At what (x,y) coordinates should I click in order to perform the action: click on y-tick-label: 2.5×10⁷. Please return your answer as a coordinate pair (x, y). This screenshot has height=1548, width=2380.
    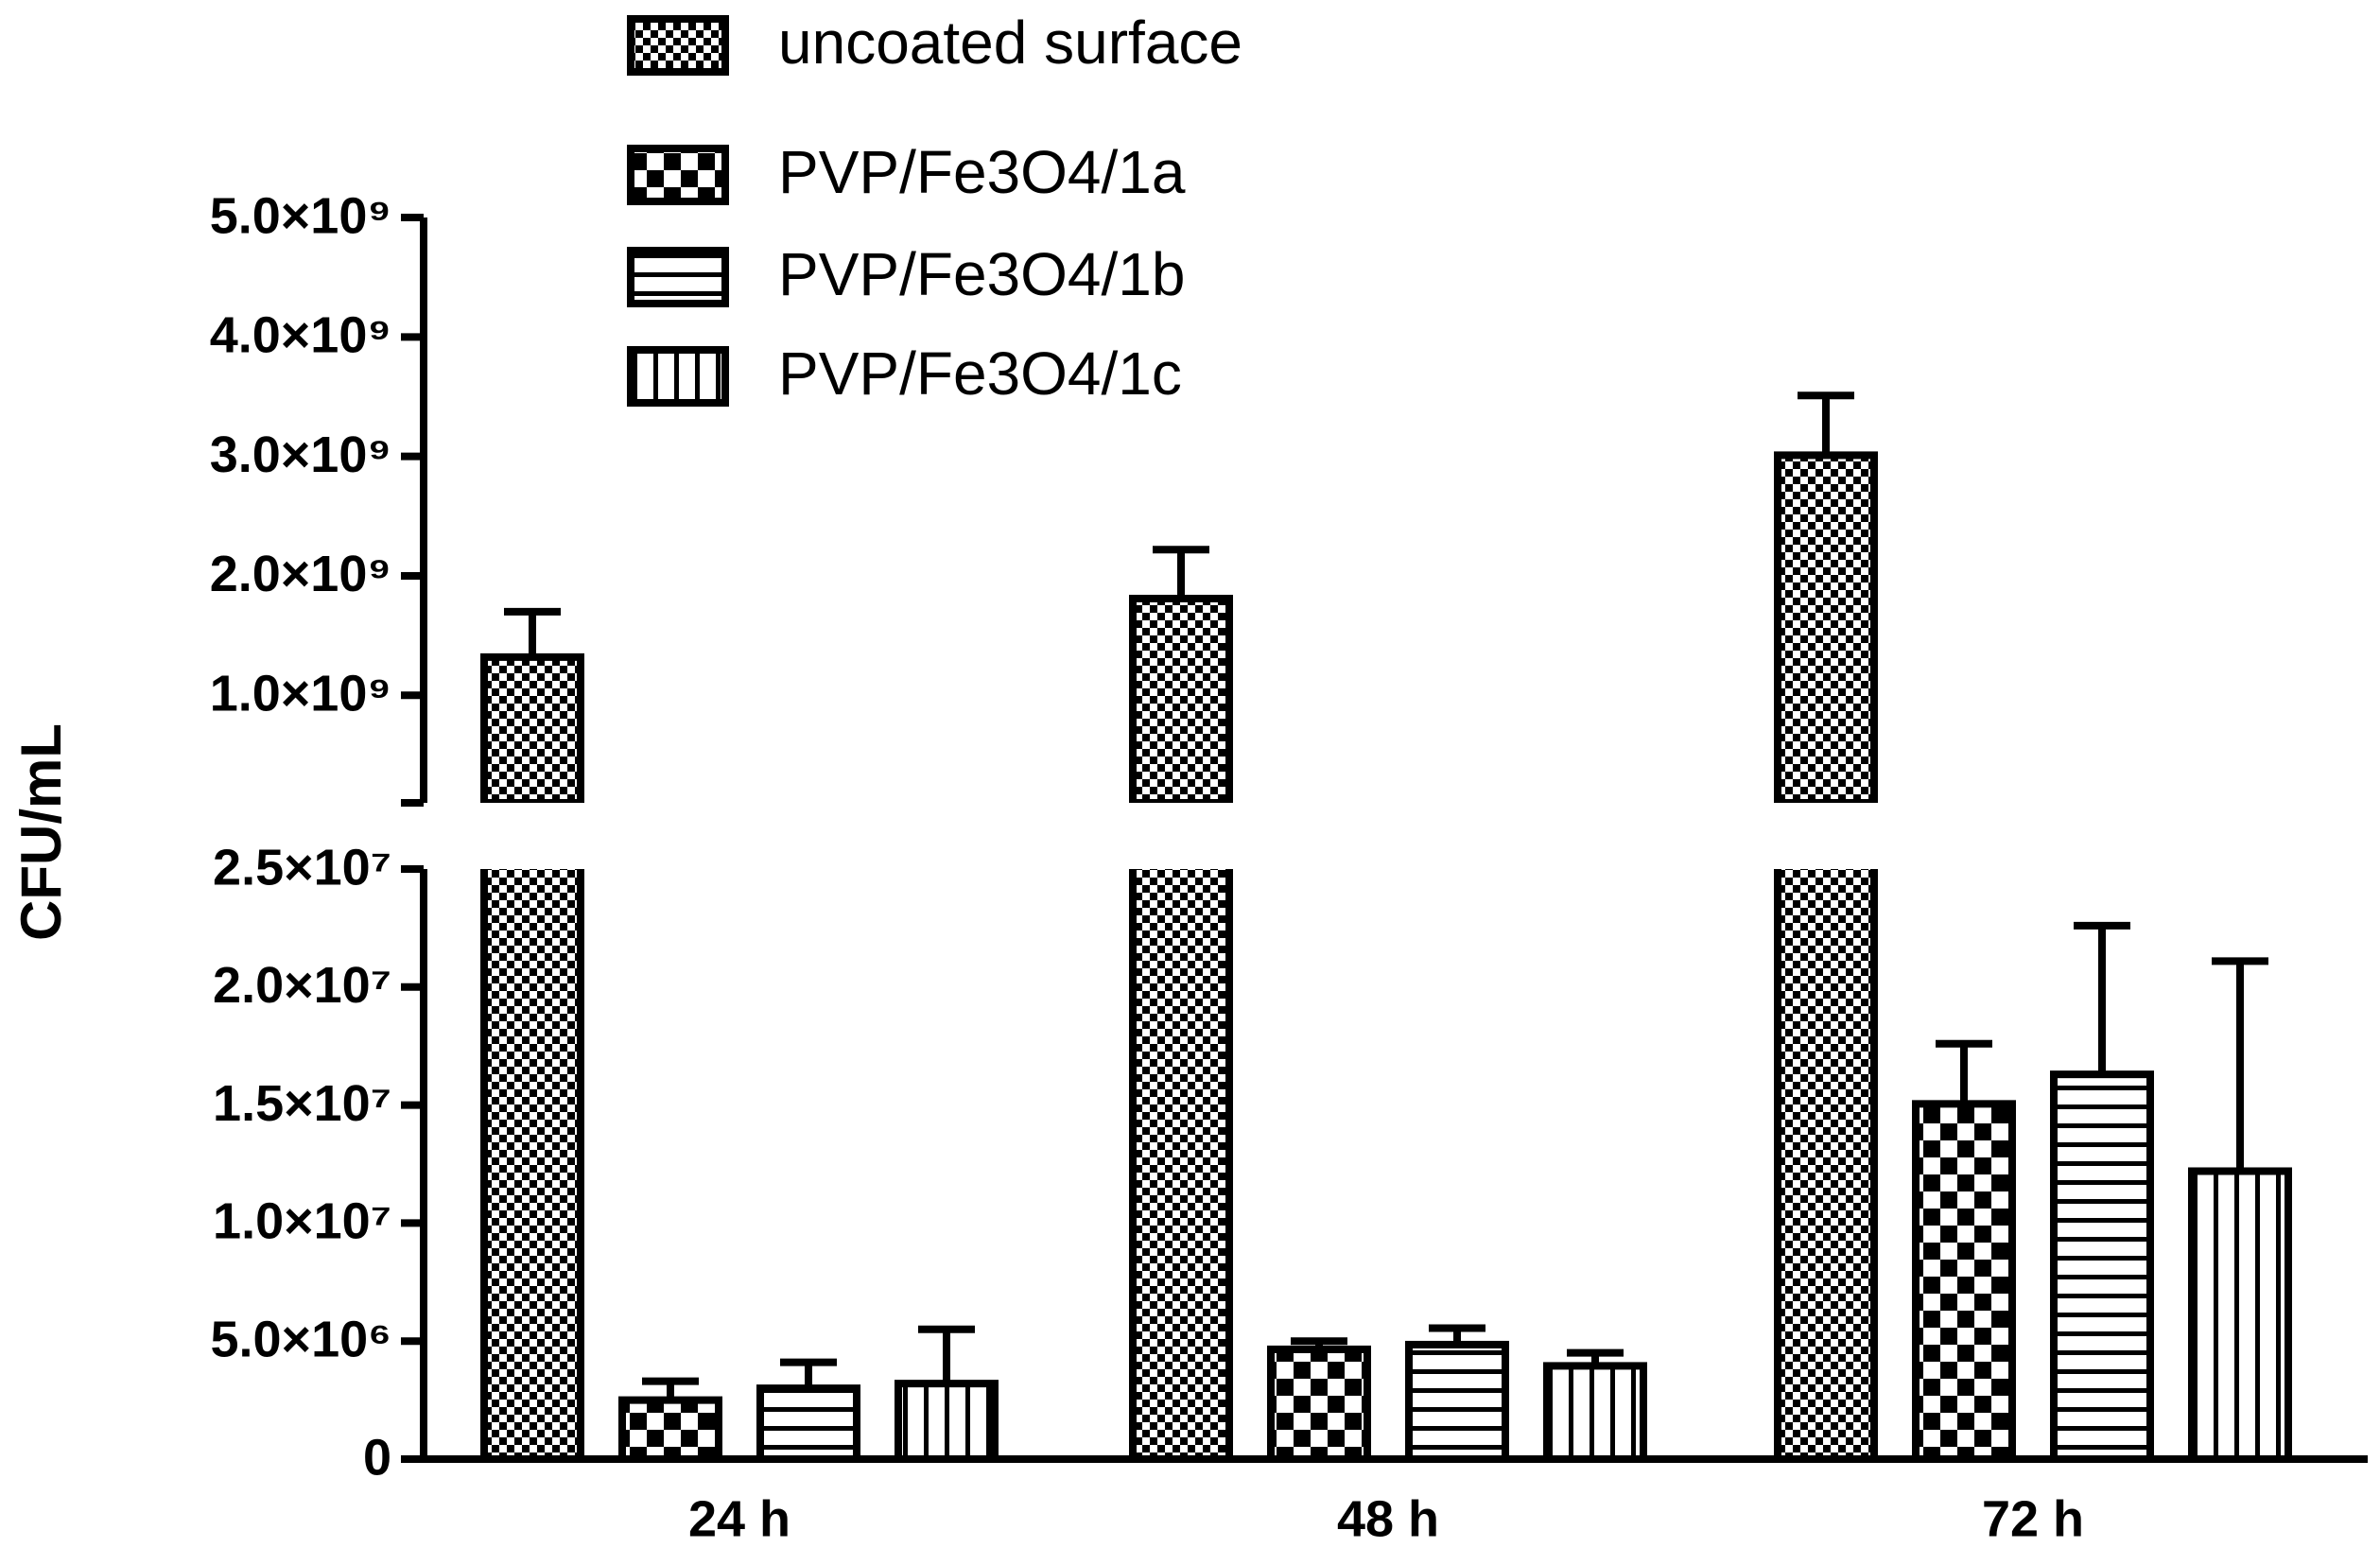
    Looking at the image, I should click on (302, 868).